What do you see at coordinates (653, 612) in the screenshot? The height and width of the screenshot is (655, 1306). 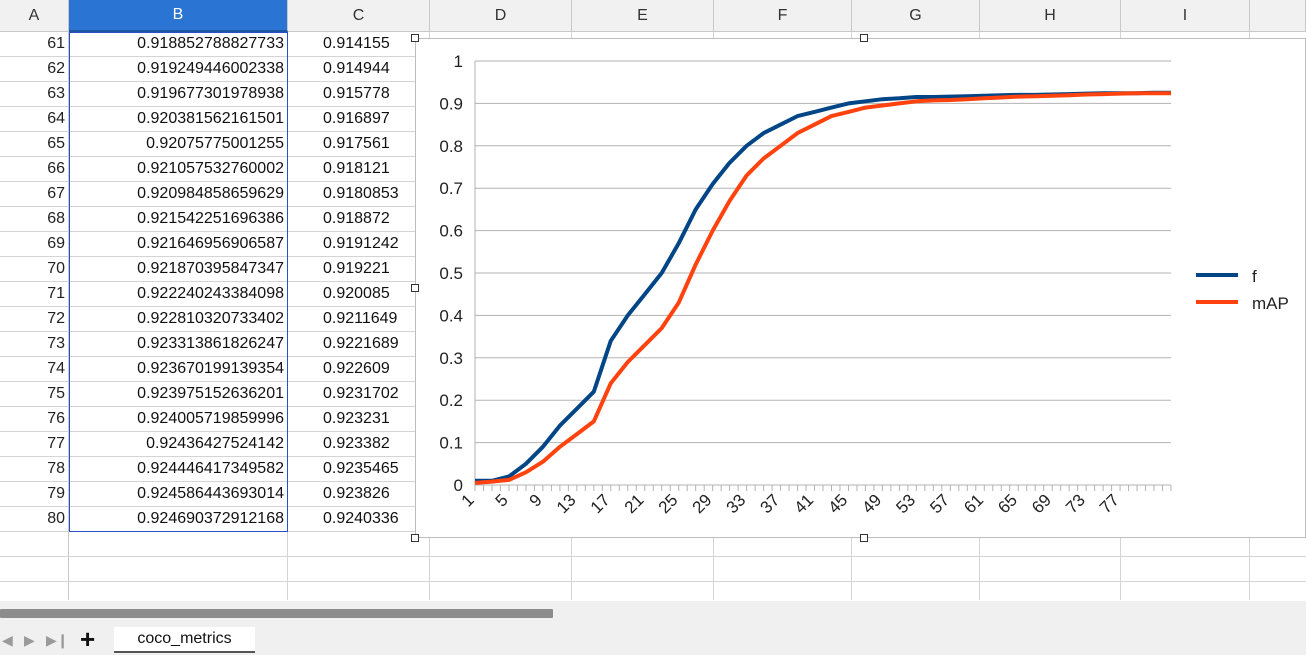 I see `horizontal-scrollbar` at bounding box center [653, 612].